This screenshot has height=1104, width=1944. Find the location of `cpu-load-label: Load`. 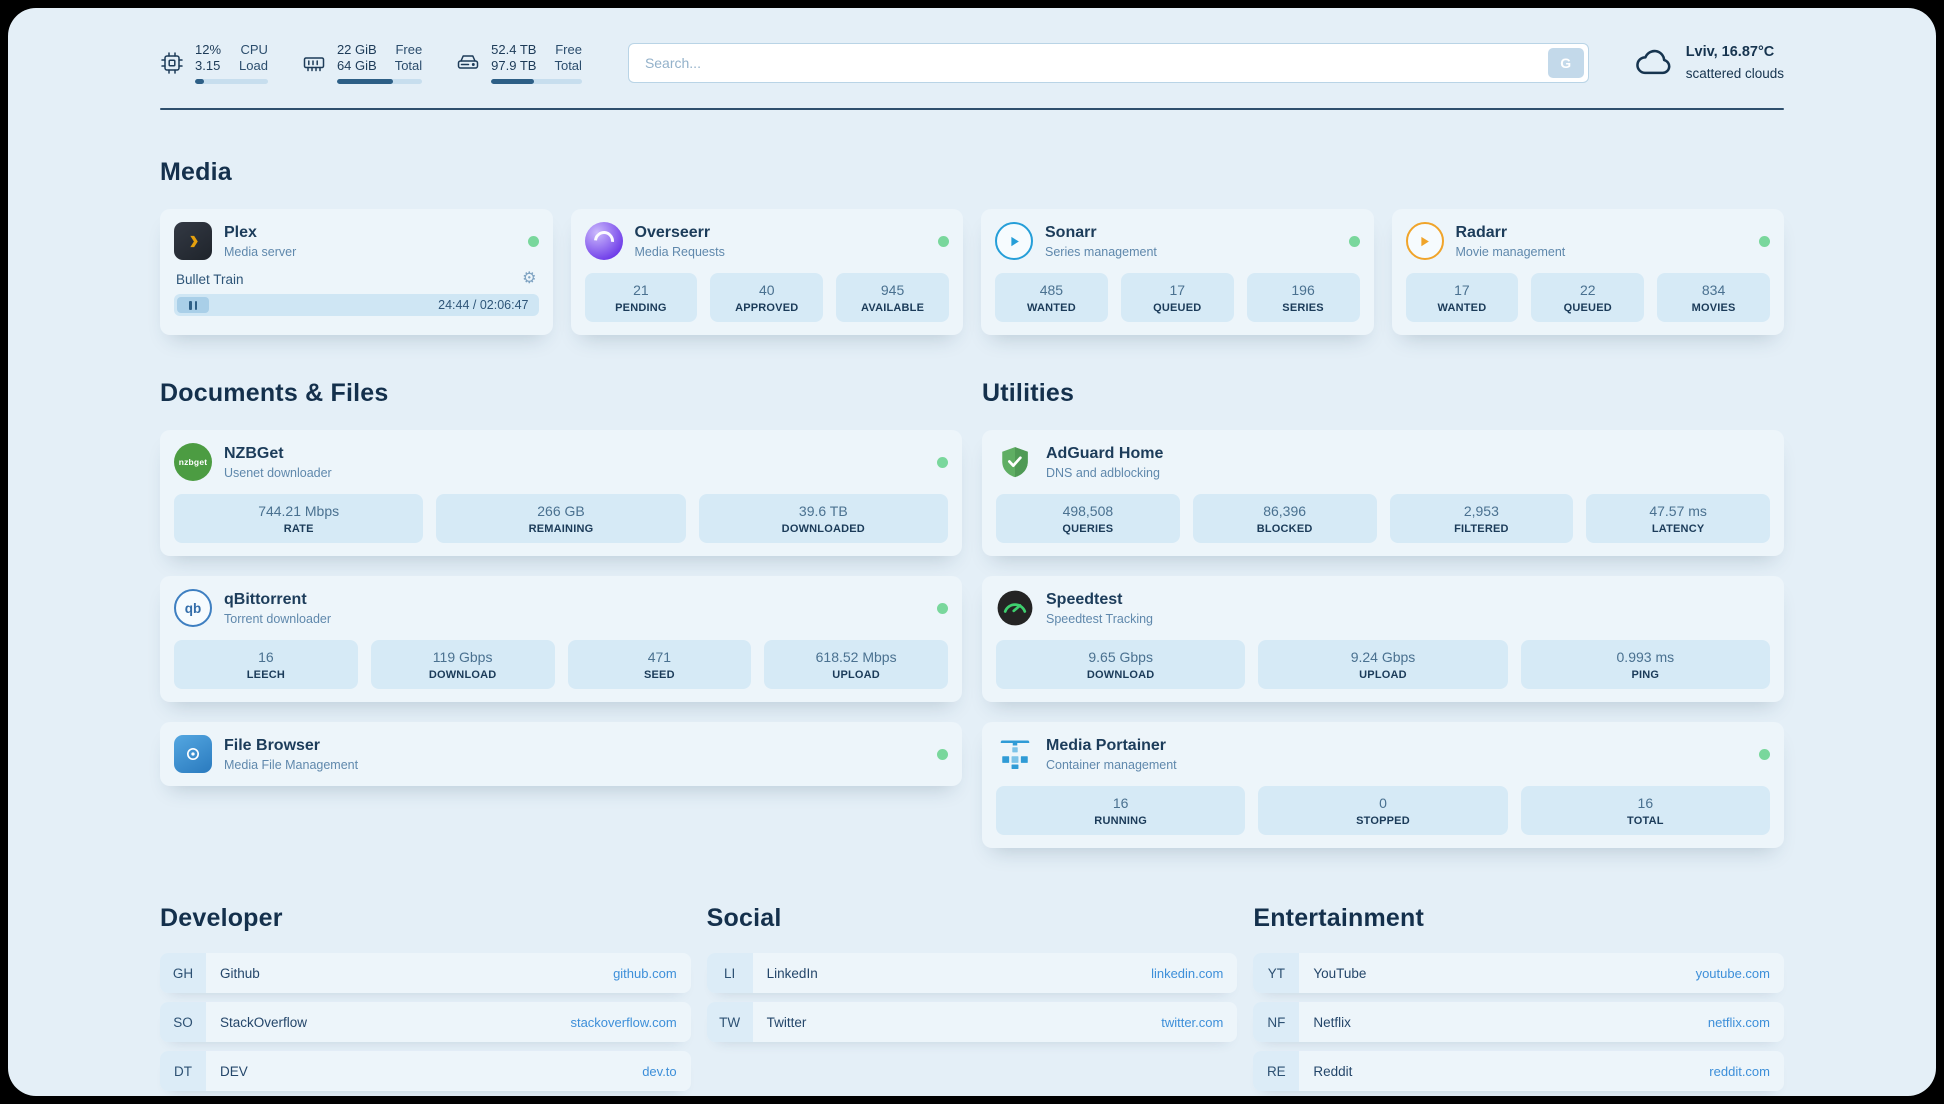

cpu-load-label: Load is located at coordinates (253, 65).